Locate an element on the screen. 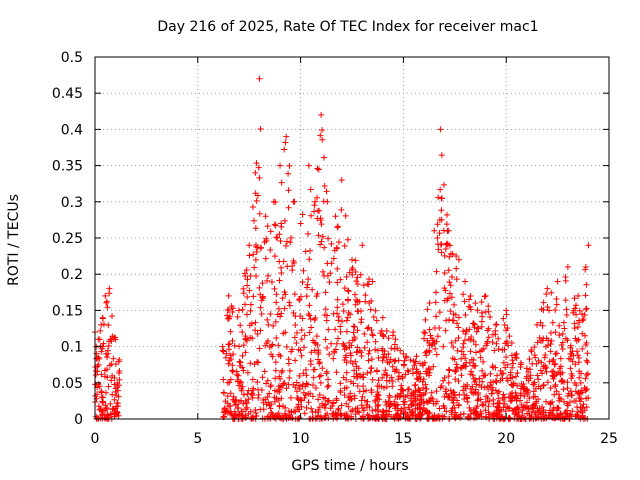  y-tick-label: 0.25 is located at coordinates (67, 239).